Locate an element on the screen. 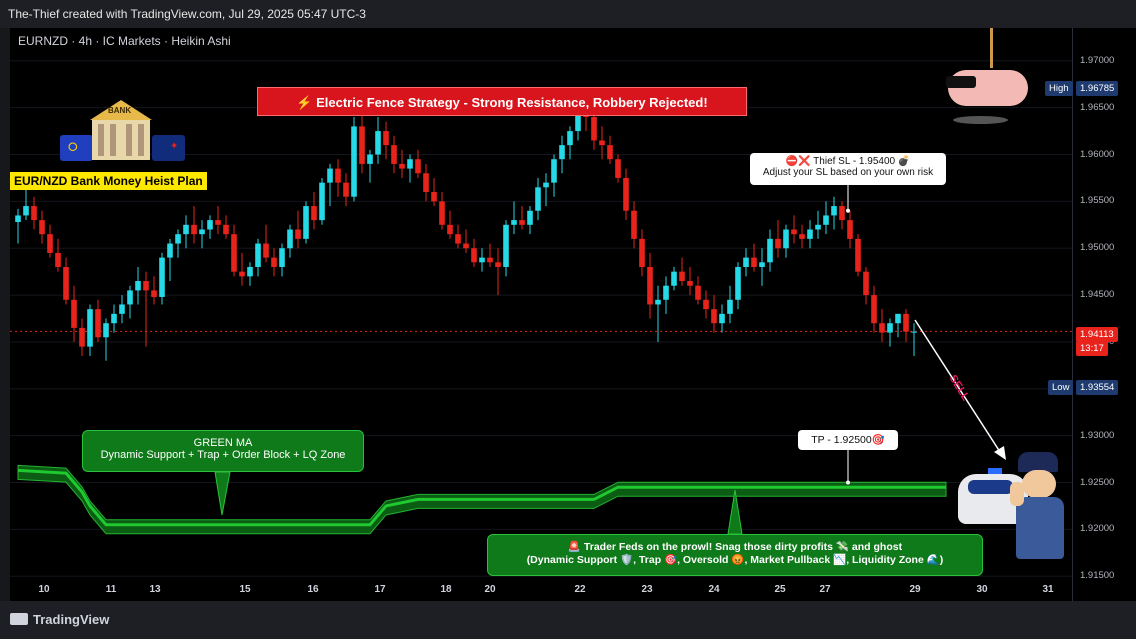  price-tick-label: 1.93000 is located at coordinates (1097, 435).